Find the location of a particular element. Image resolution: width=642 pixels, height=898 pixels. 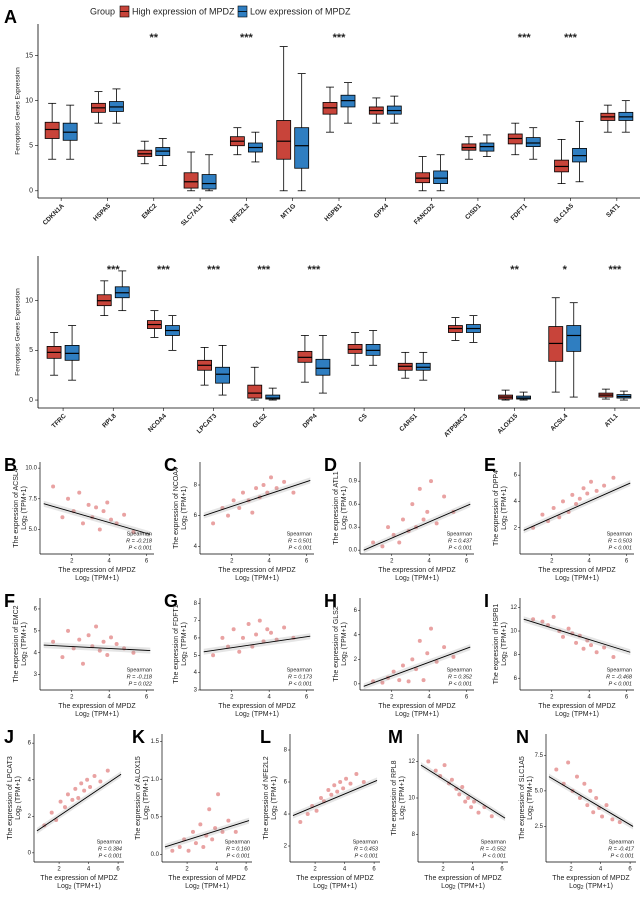

y-tick-label: 0.5 is located at coordinates (155, 817).